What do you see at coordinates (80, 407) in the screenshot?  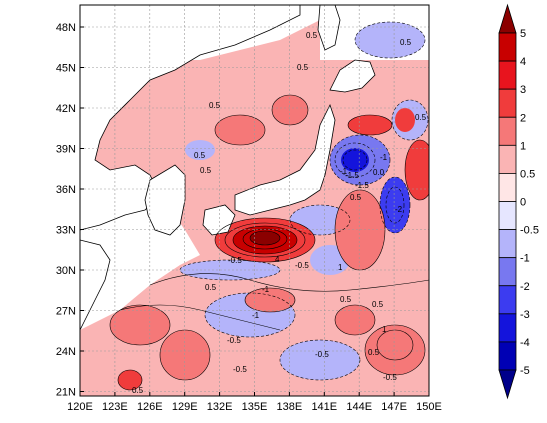 I see `lon-tick-label: 120E` at bounding box center [80, 407].